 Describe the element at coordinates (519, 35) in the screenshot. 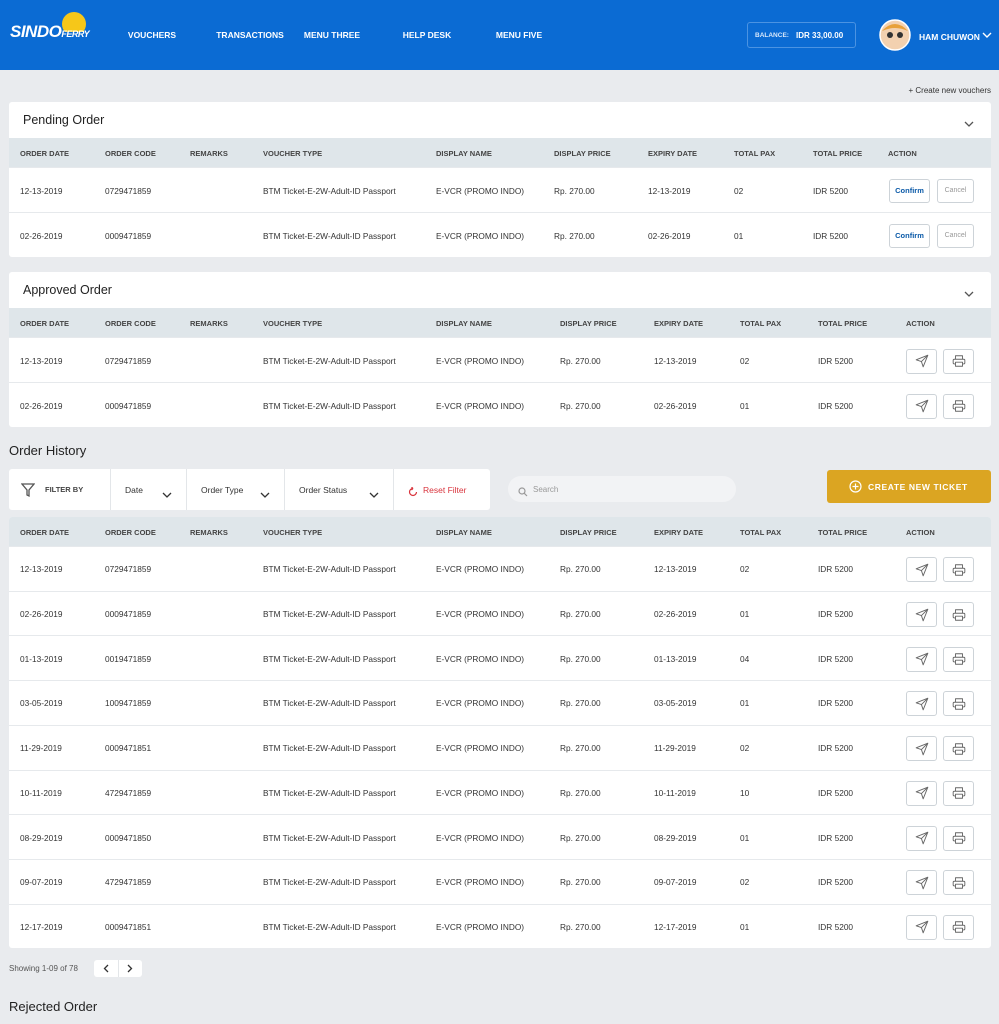

I see `menu-item: MENU FIVE` at that location.